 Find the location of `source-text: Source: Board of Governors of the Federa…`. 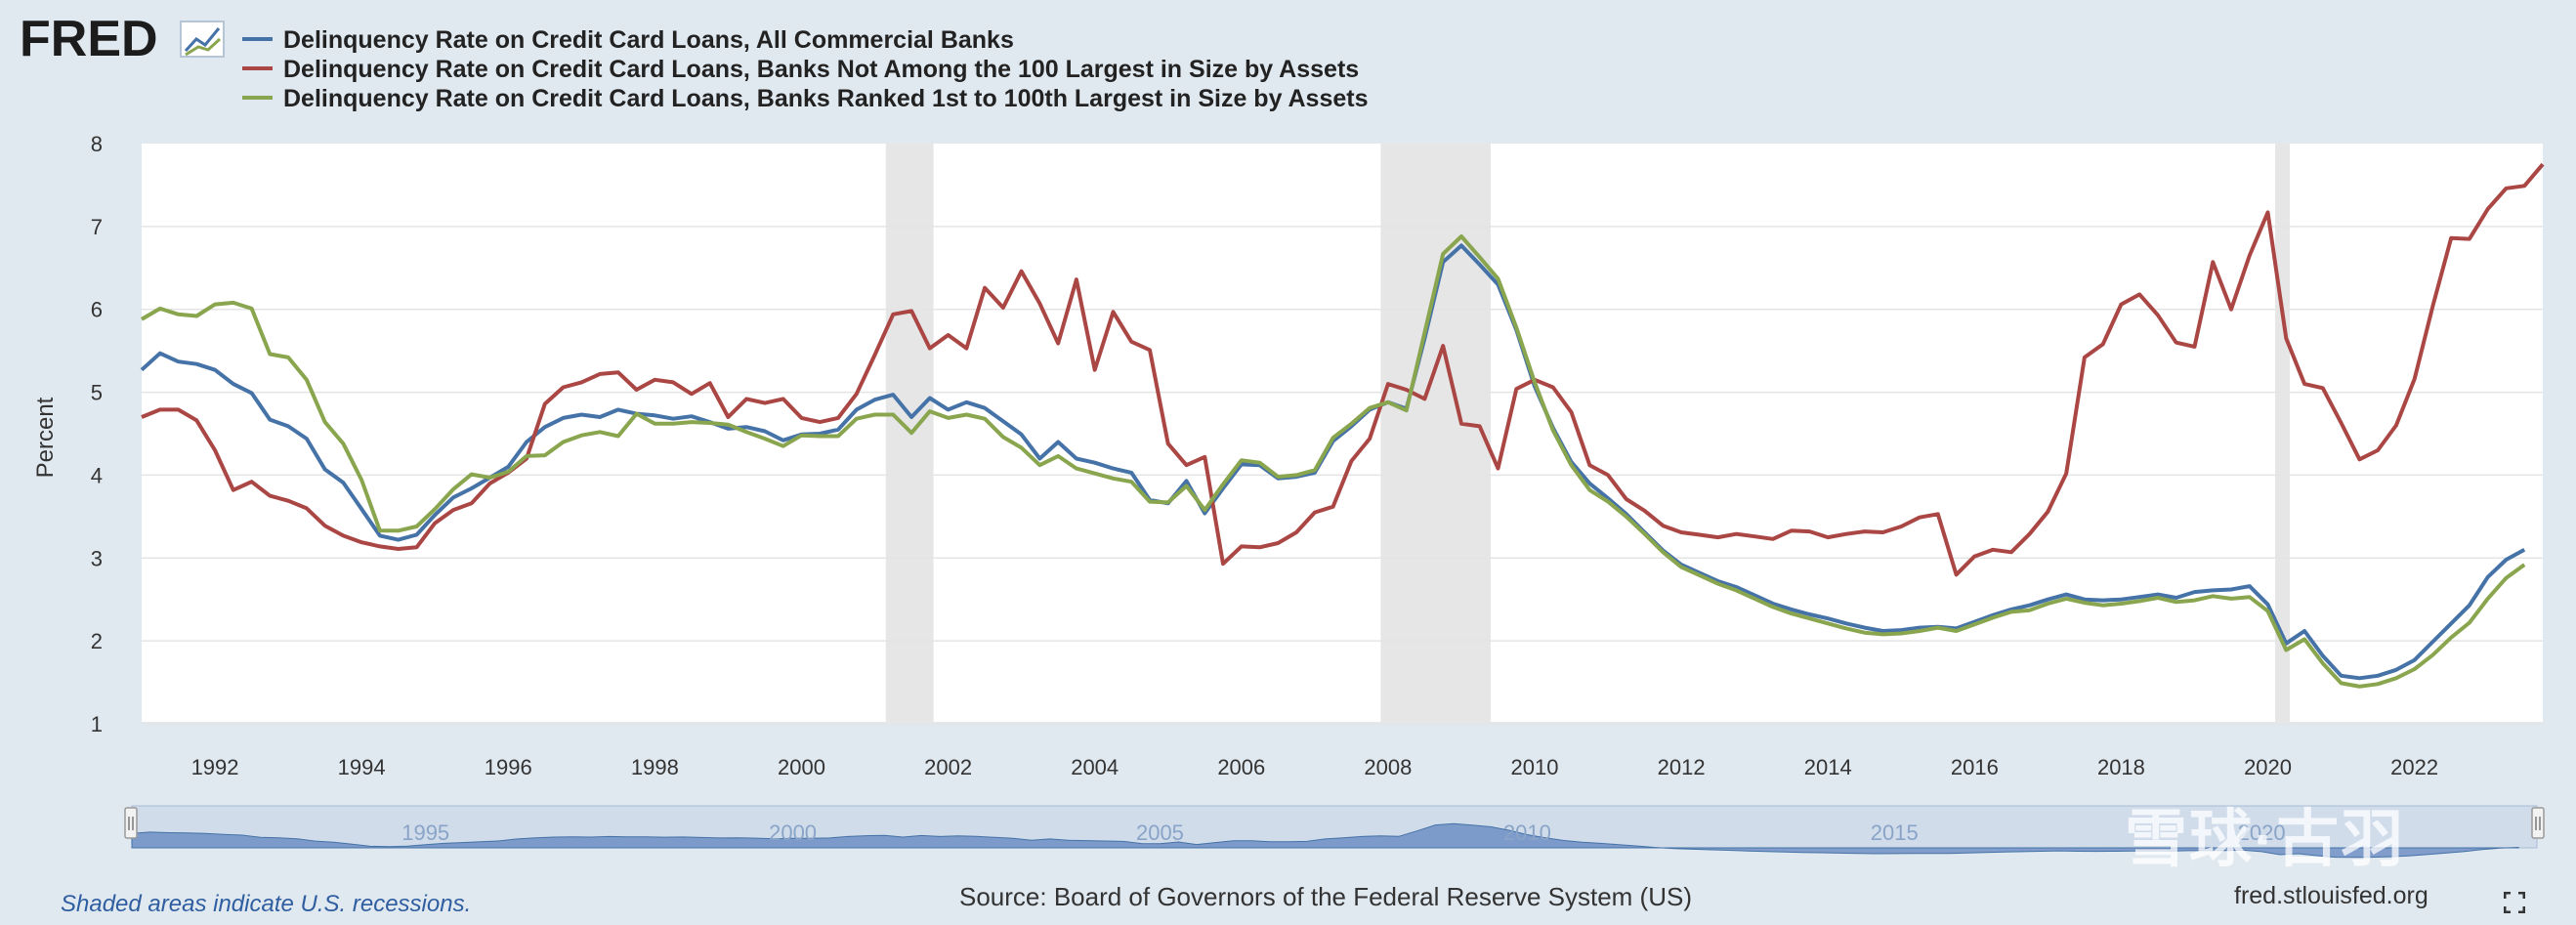

source-text: Source: Board of Governors of the Federa… is located at coordinates (1325, 896).